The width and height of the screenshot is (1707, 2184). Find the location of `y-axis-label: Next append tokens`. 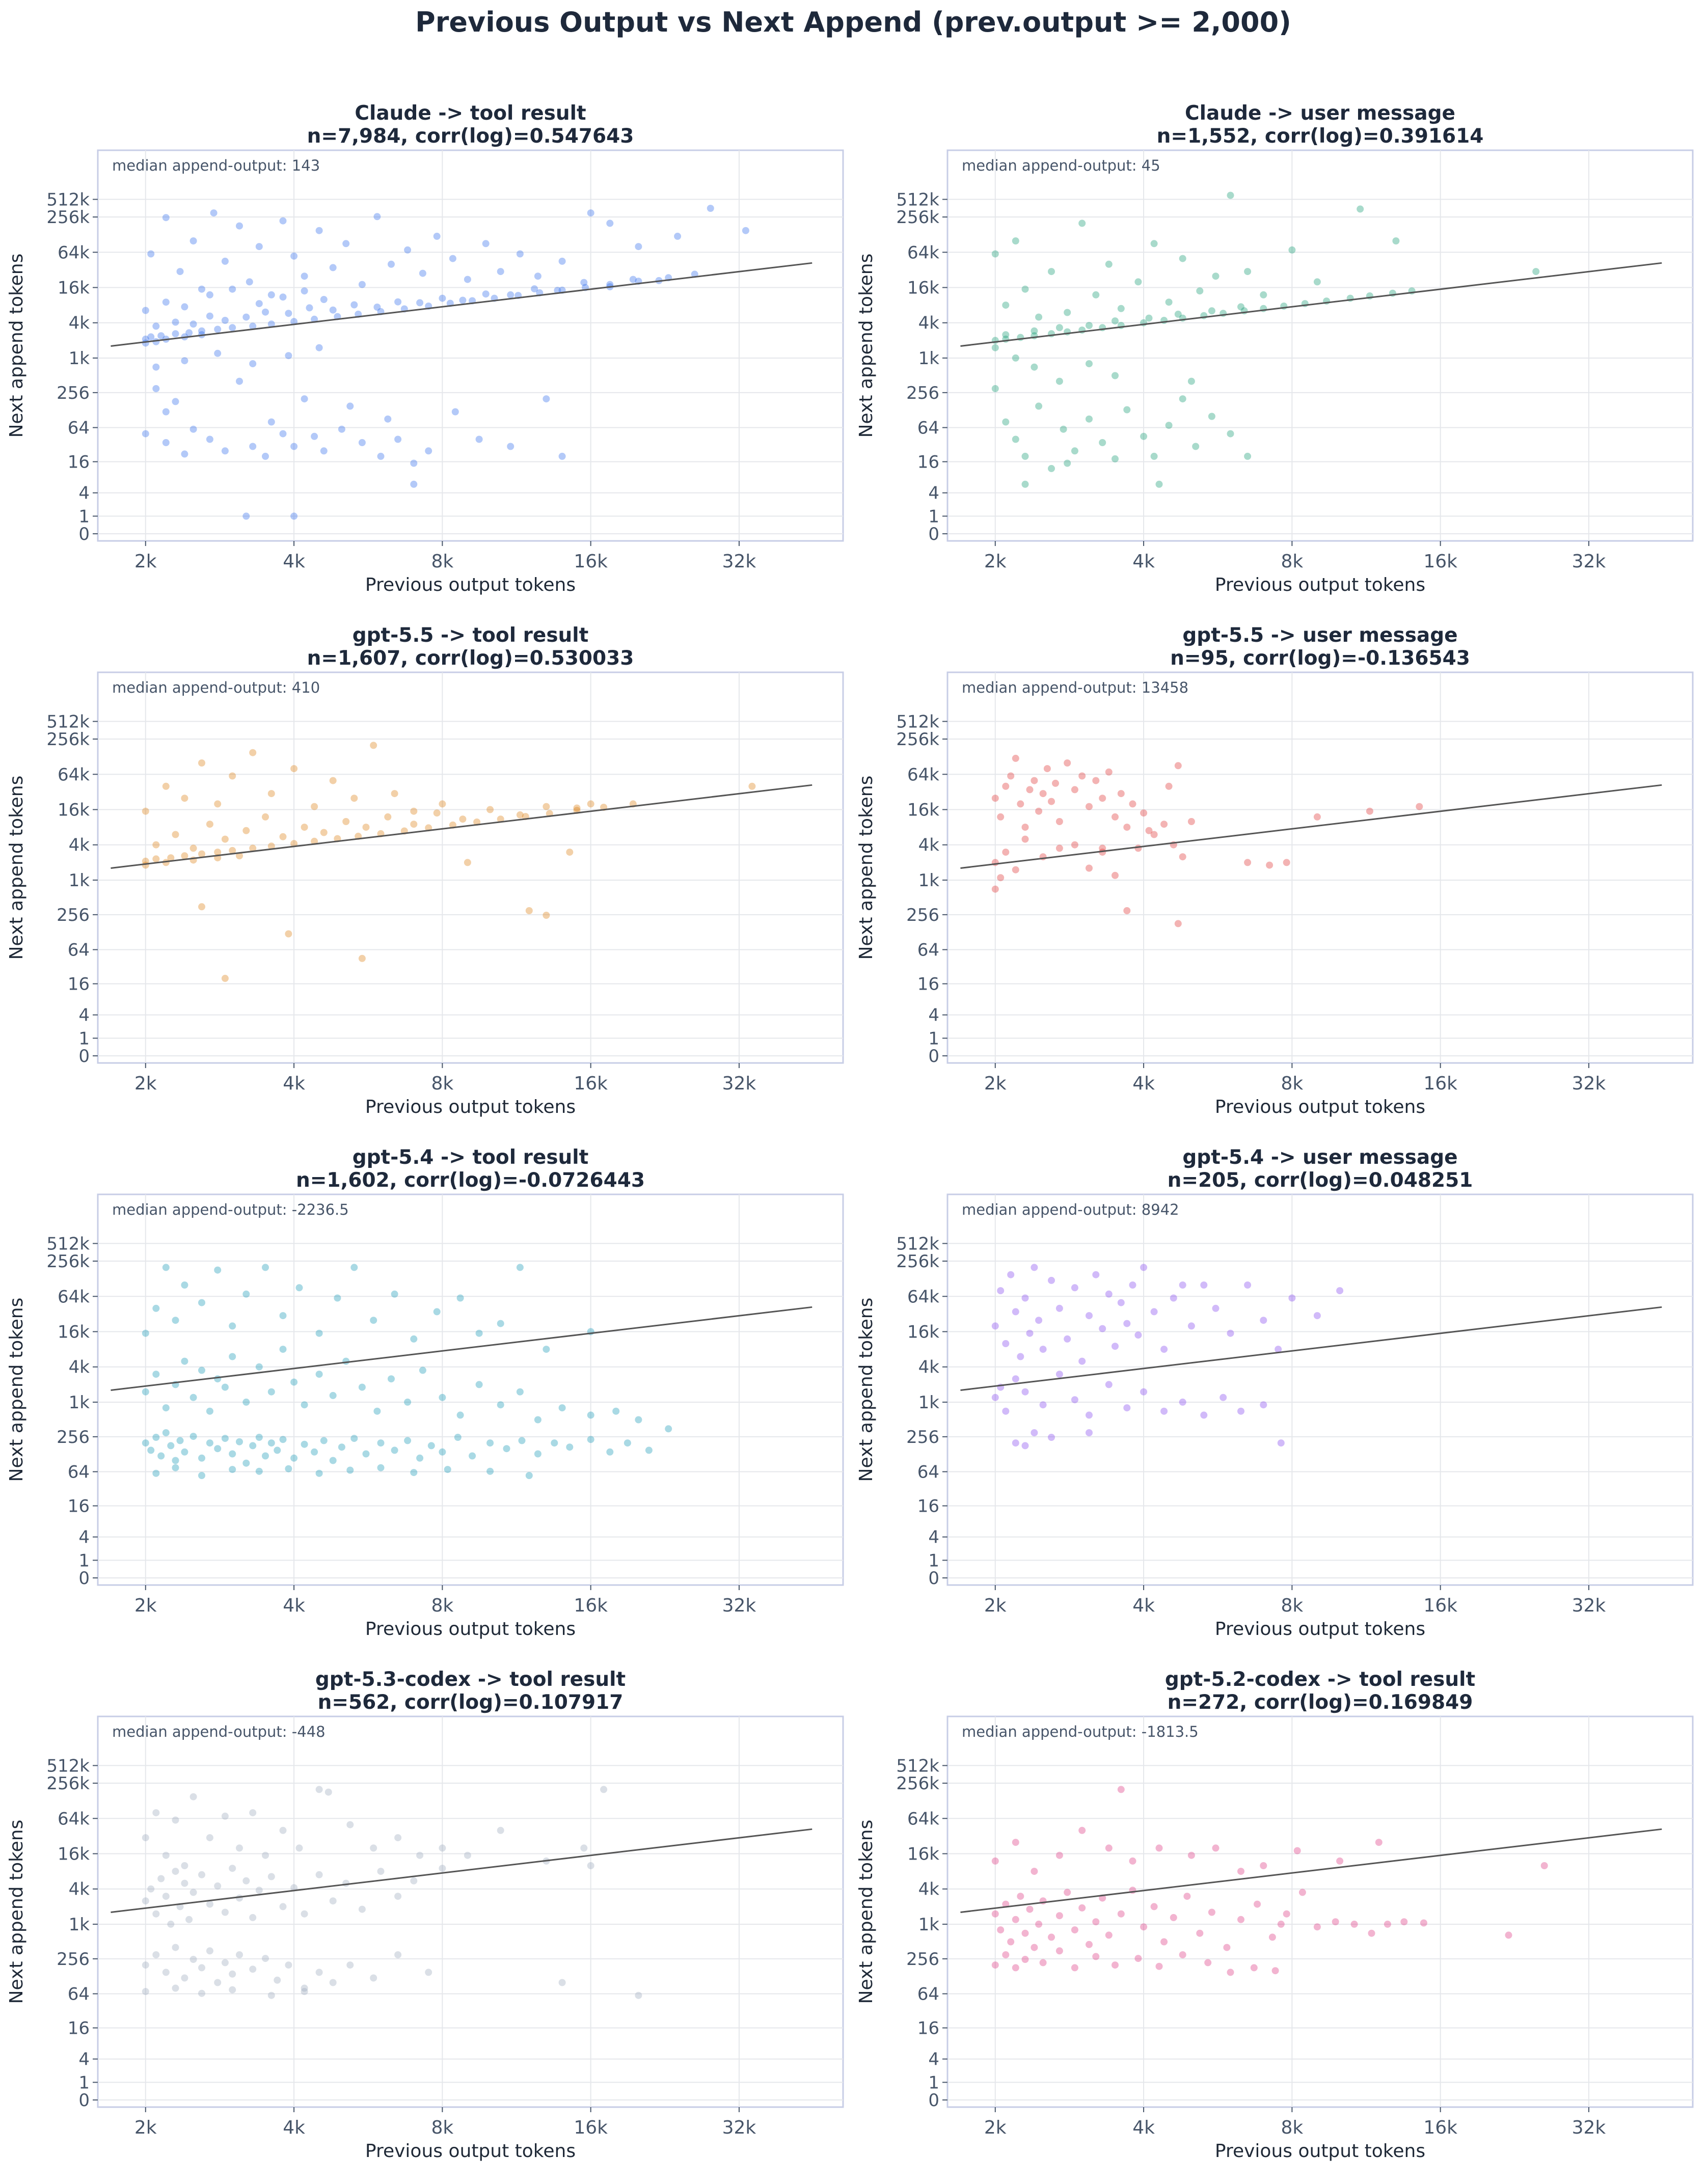

y-axis-label: Next append tokens is located at coordinates (866, 1912).